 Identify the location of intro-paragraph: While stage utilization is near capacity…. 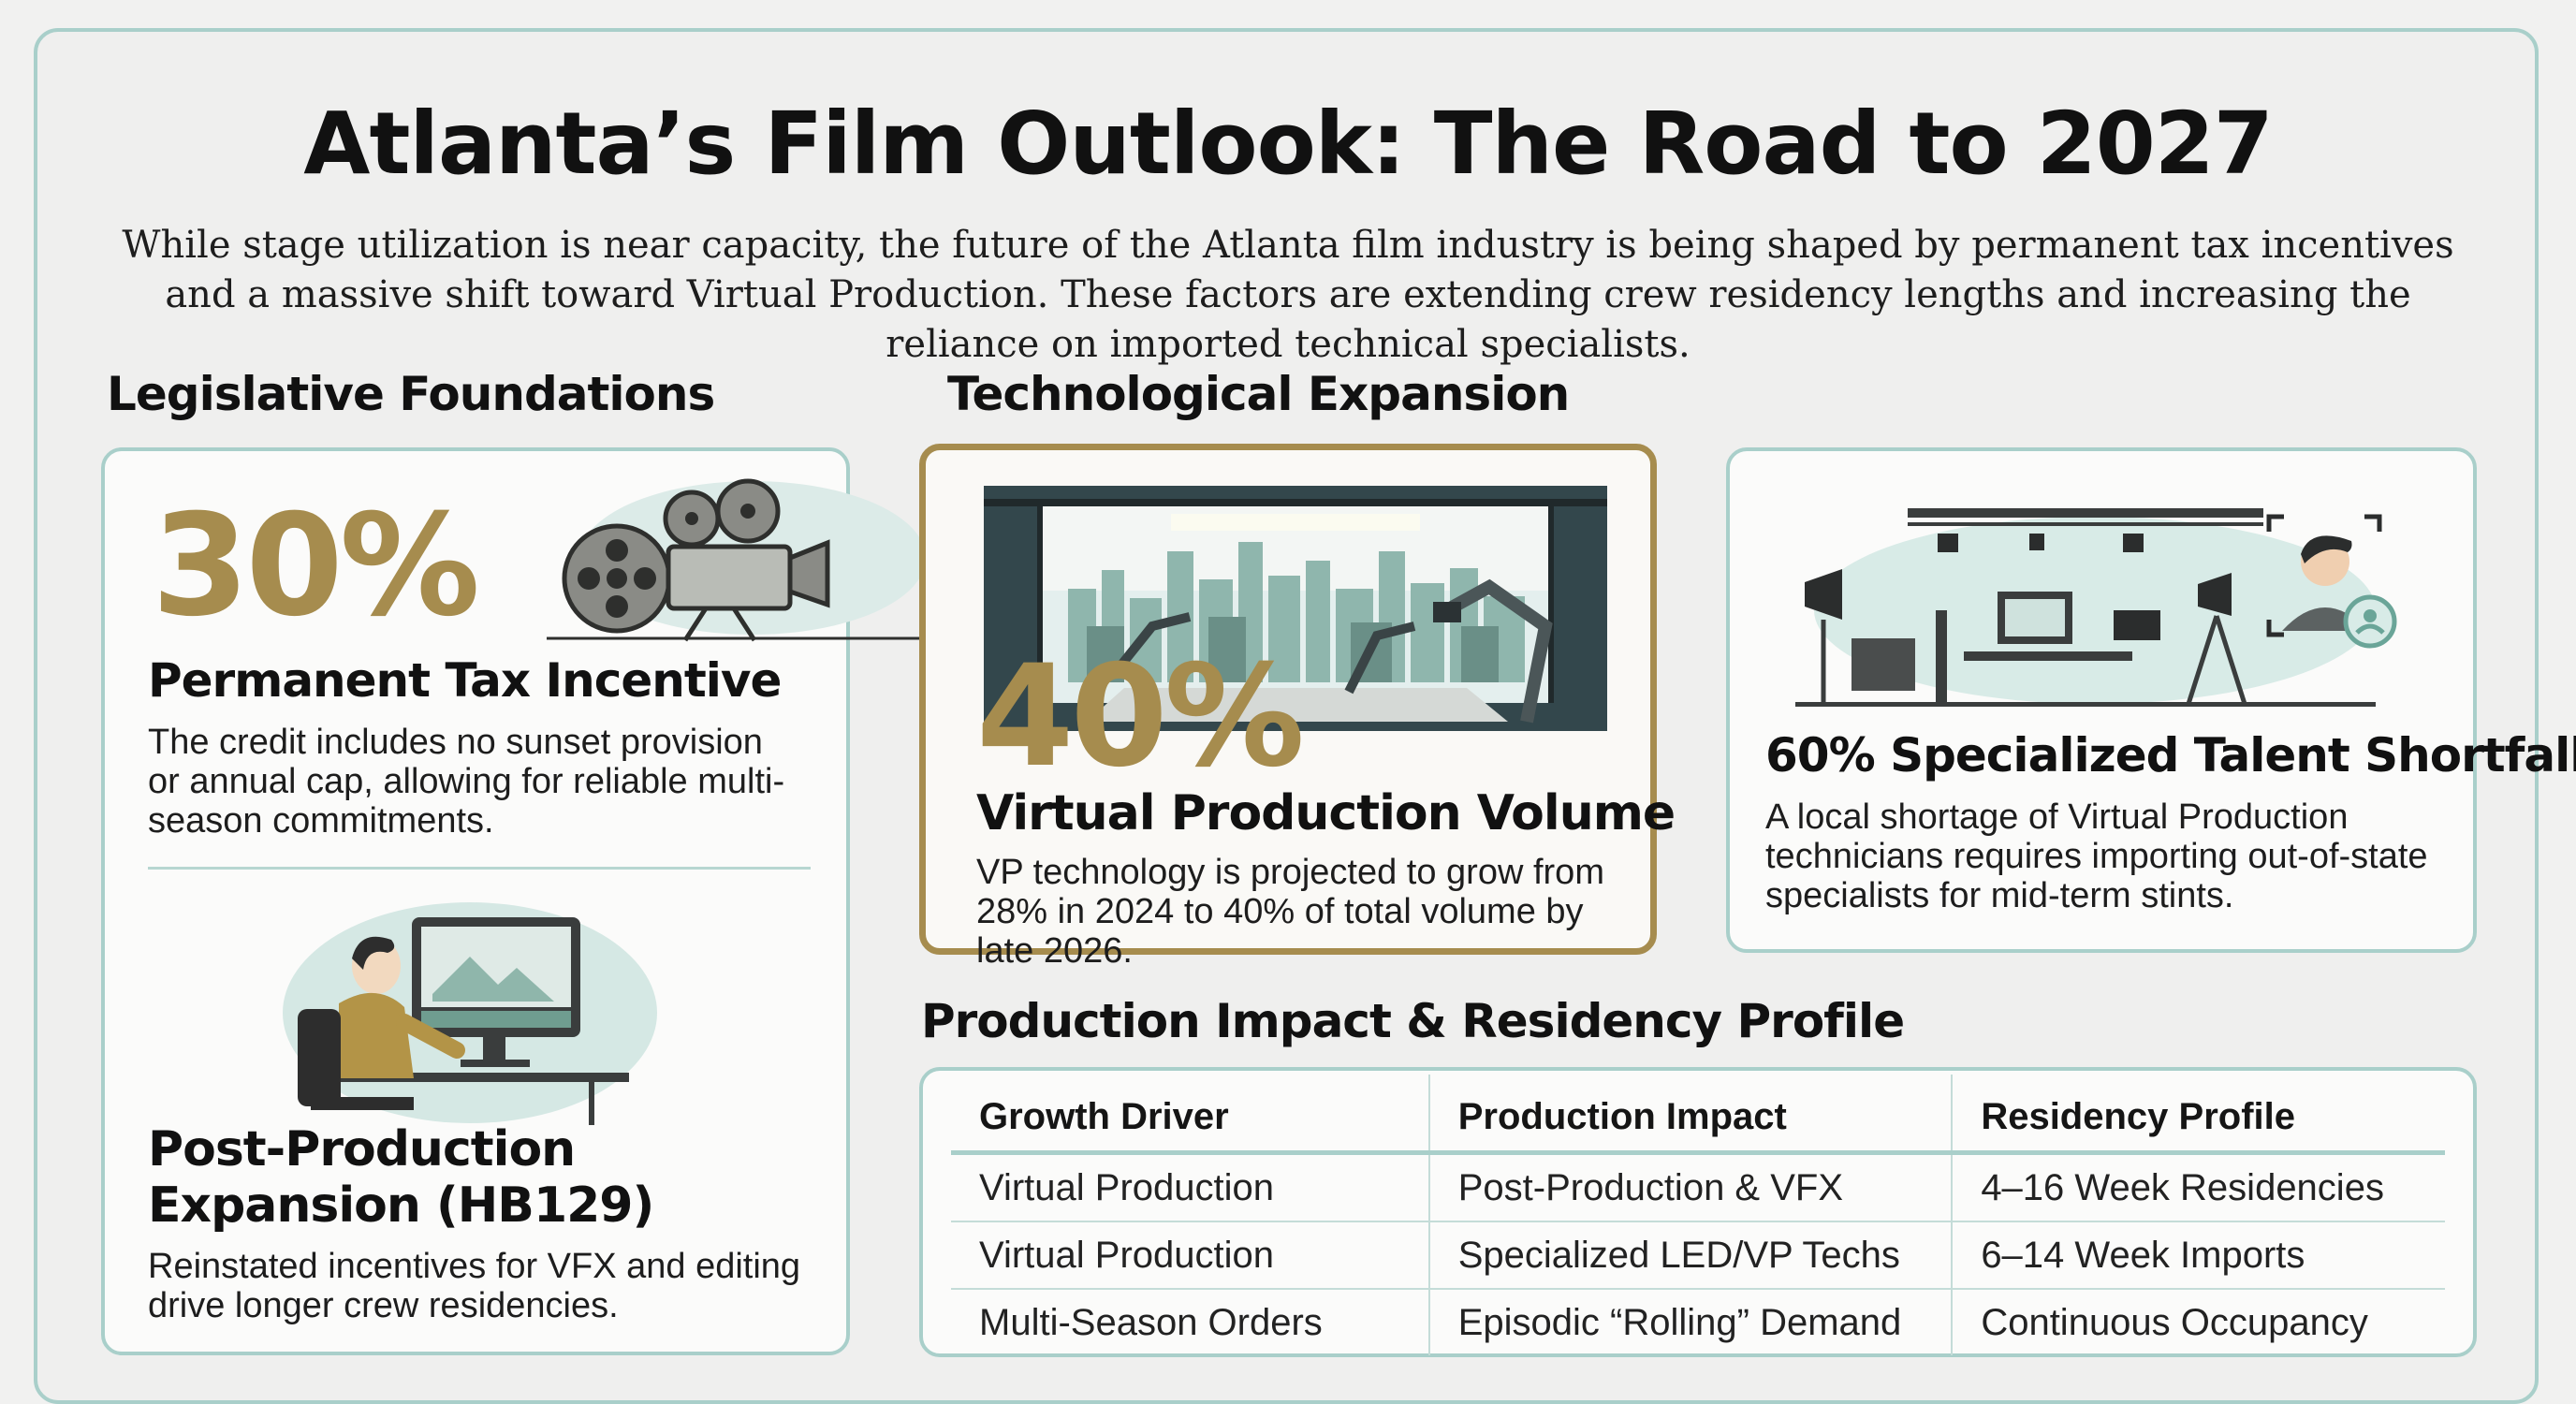
(1288, 295).